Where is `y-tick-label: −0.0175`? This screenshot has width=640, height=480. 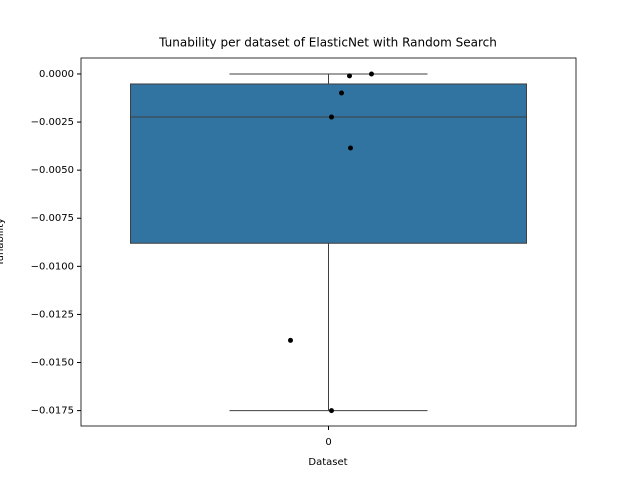 y-tick-label: −0.0175 is located at coordinates (52, 411).